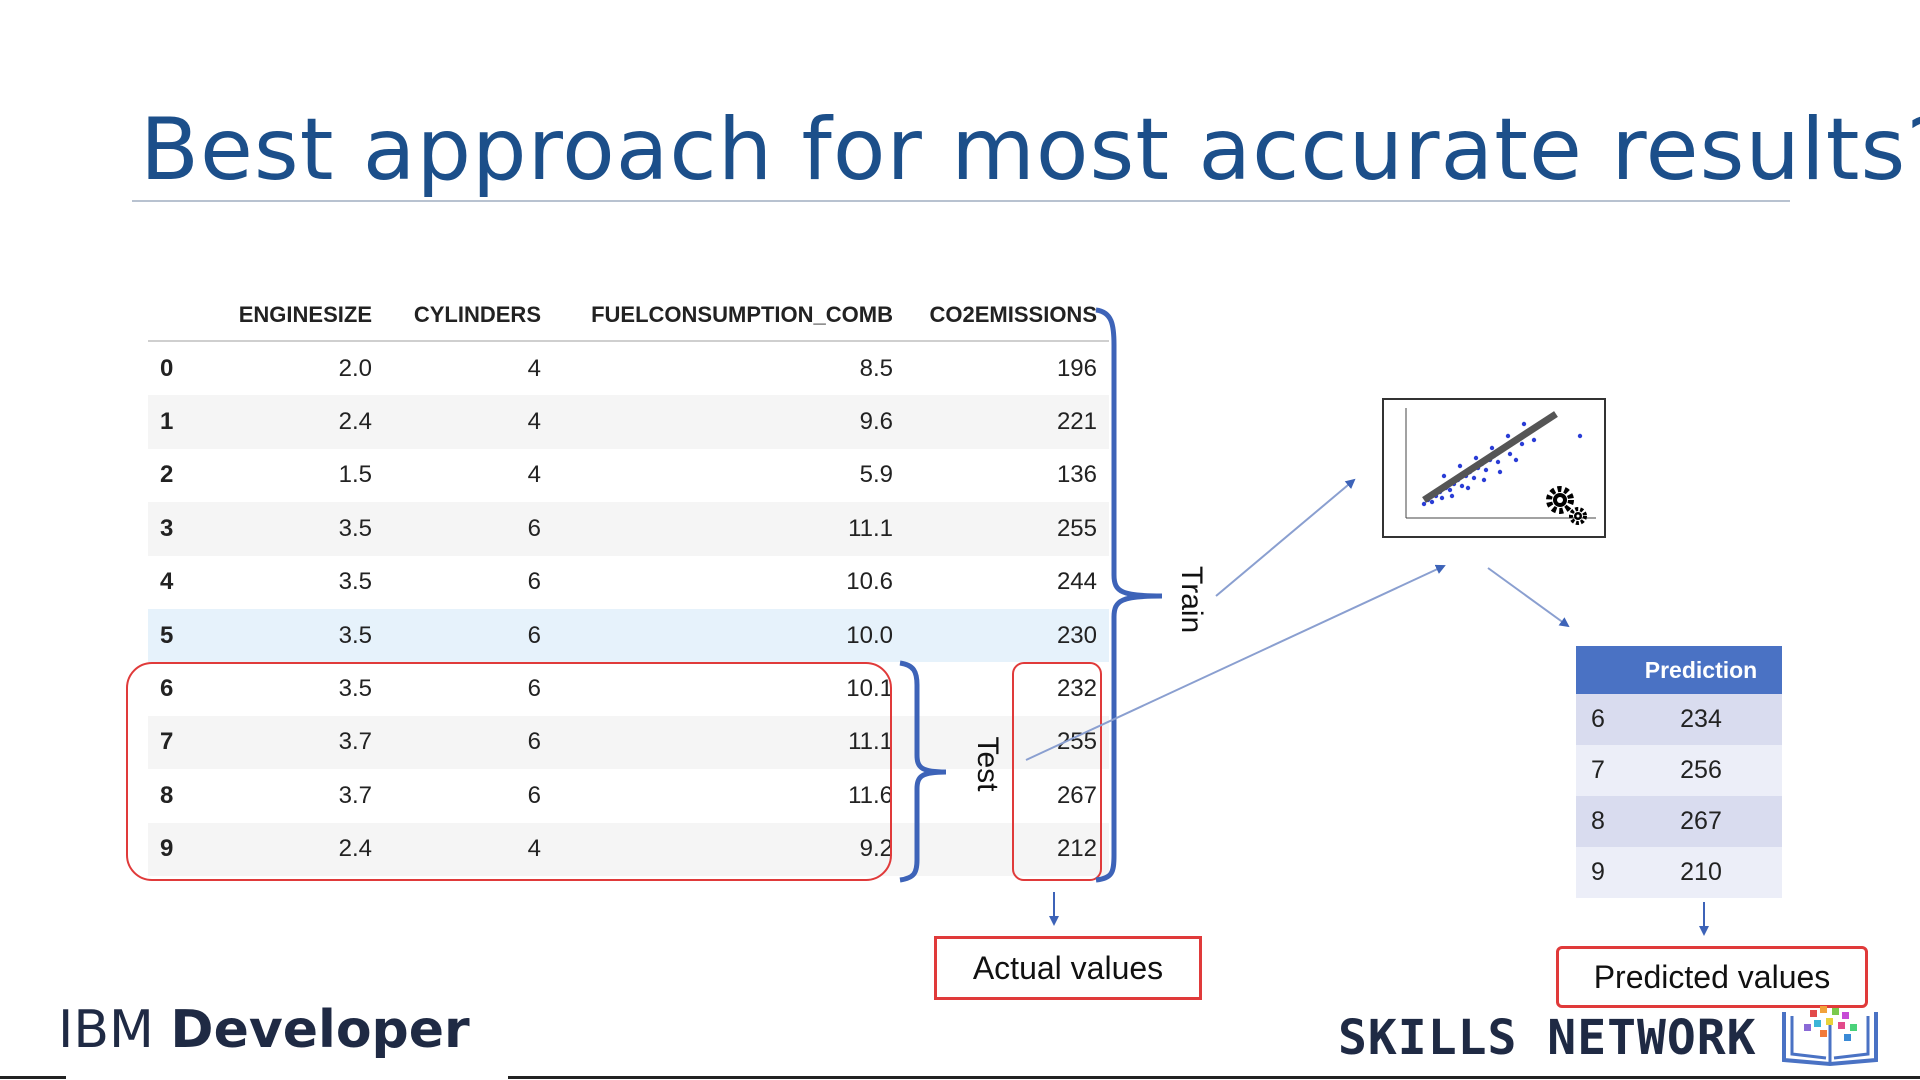 The height and width of the screenshot is (1080, 1920). I want to click on table-row: 7 3.7 6 11.1 255, so click(628, 742).